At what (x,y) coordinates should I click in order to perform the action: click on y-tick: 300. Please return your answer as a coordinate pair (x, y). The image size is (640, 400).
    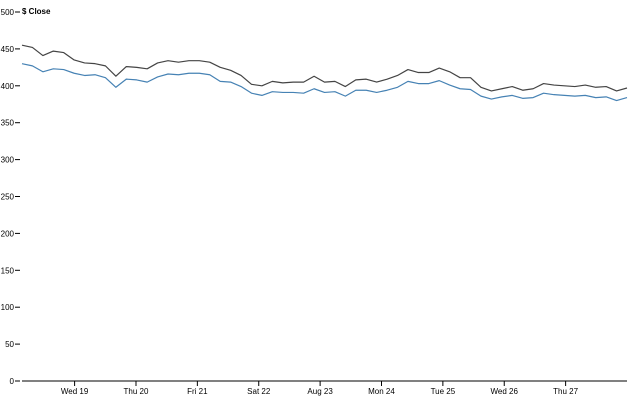
    Looking at the image, I should click on (10, 160).